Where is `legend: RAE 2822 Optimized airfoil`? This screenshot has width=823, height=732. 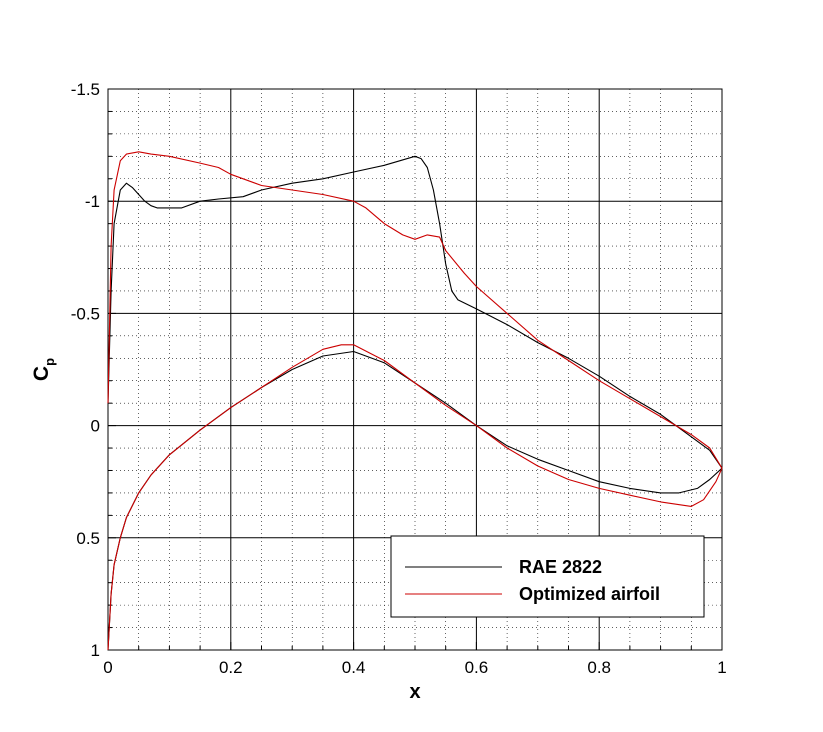 legend: RAE 2822 Optimized airfoil is located at coordinates (547, 576).